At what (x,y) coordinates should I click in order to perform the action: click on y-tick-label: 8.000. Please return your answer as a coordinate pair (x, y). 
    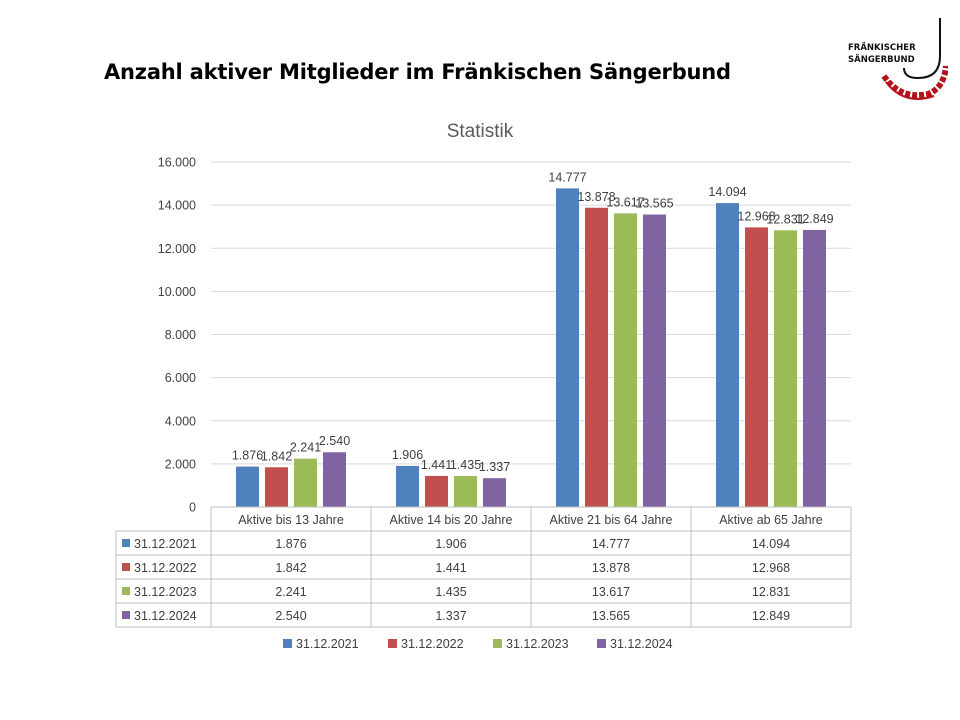
    Looking at the image, I should click on (180, 335).